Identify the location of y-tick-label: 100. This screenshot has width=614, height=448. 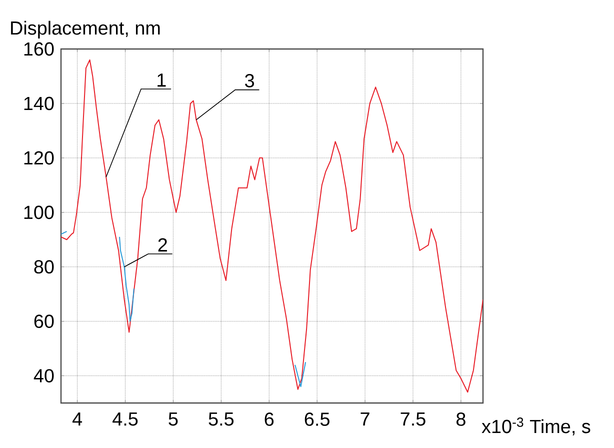
(39, 213).